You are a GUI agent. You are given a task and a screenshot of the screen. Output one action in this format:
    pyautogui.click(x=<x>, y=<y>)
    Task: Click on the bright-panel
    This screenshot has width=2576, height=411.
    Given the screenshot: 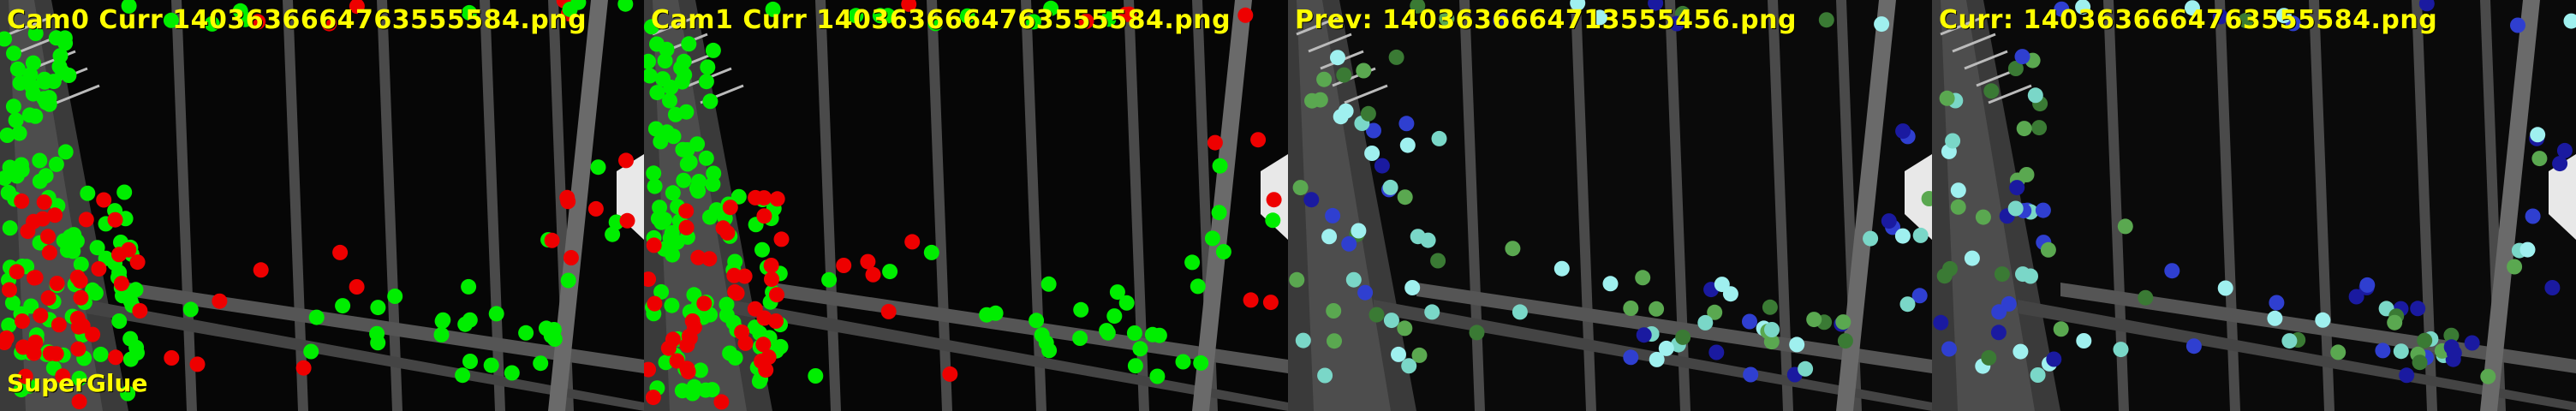 What is the action you would take?
    pyautogui.click(x=2562, y=197)
    